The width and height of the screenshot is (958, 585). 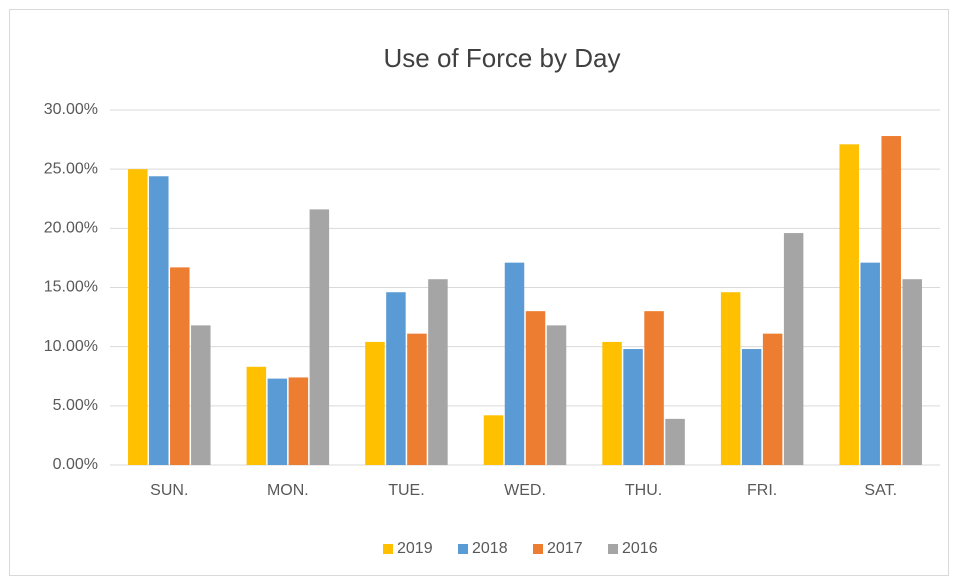 What do you see at coordinates (75, 464) in the screenshot?
I see `y-tick-label: 0.00%` at bounding box center [75, 464].